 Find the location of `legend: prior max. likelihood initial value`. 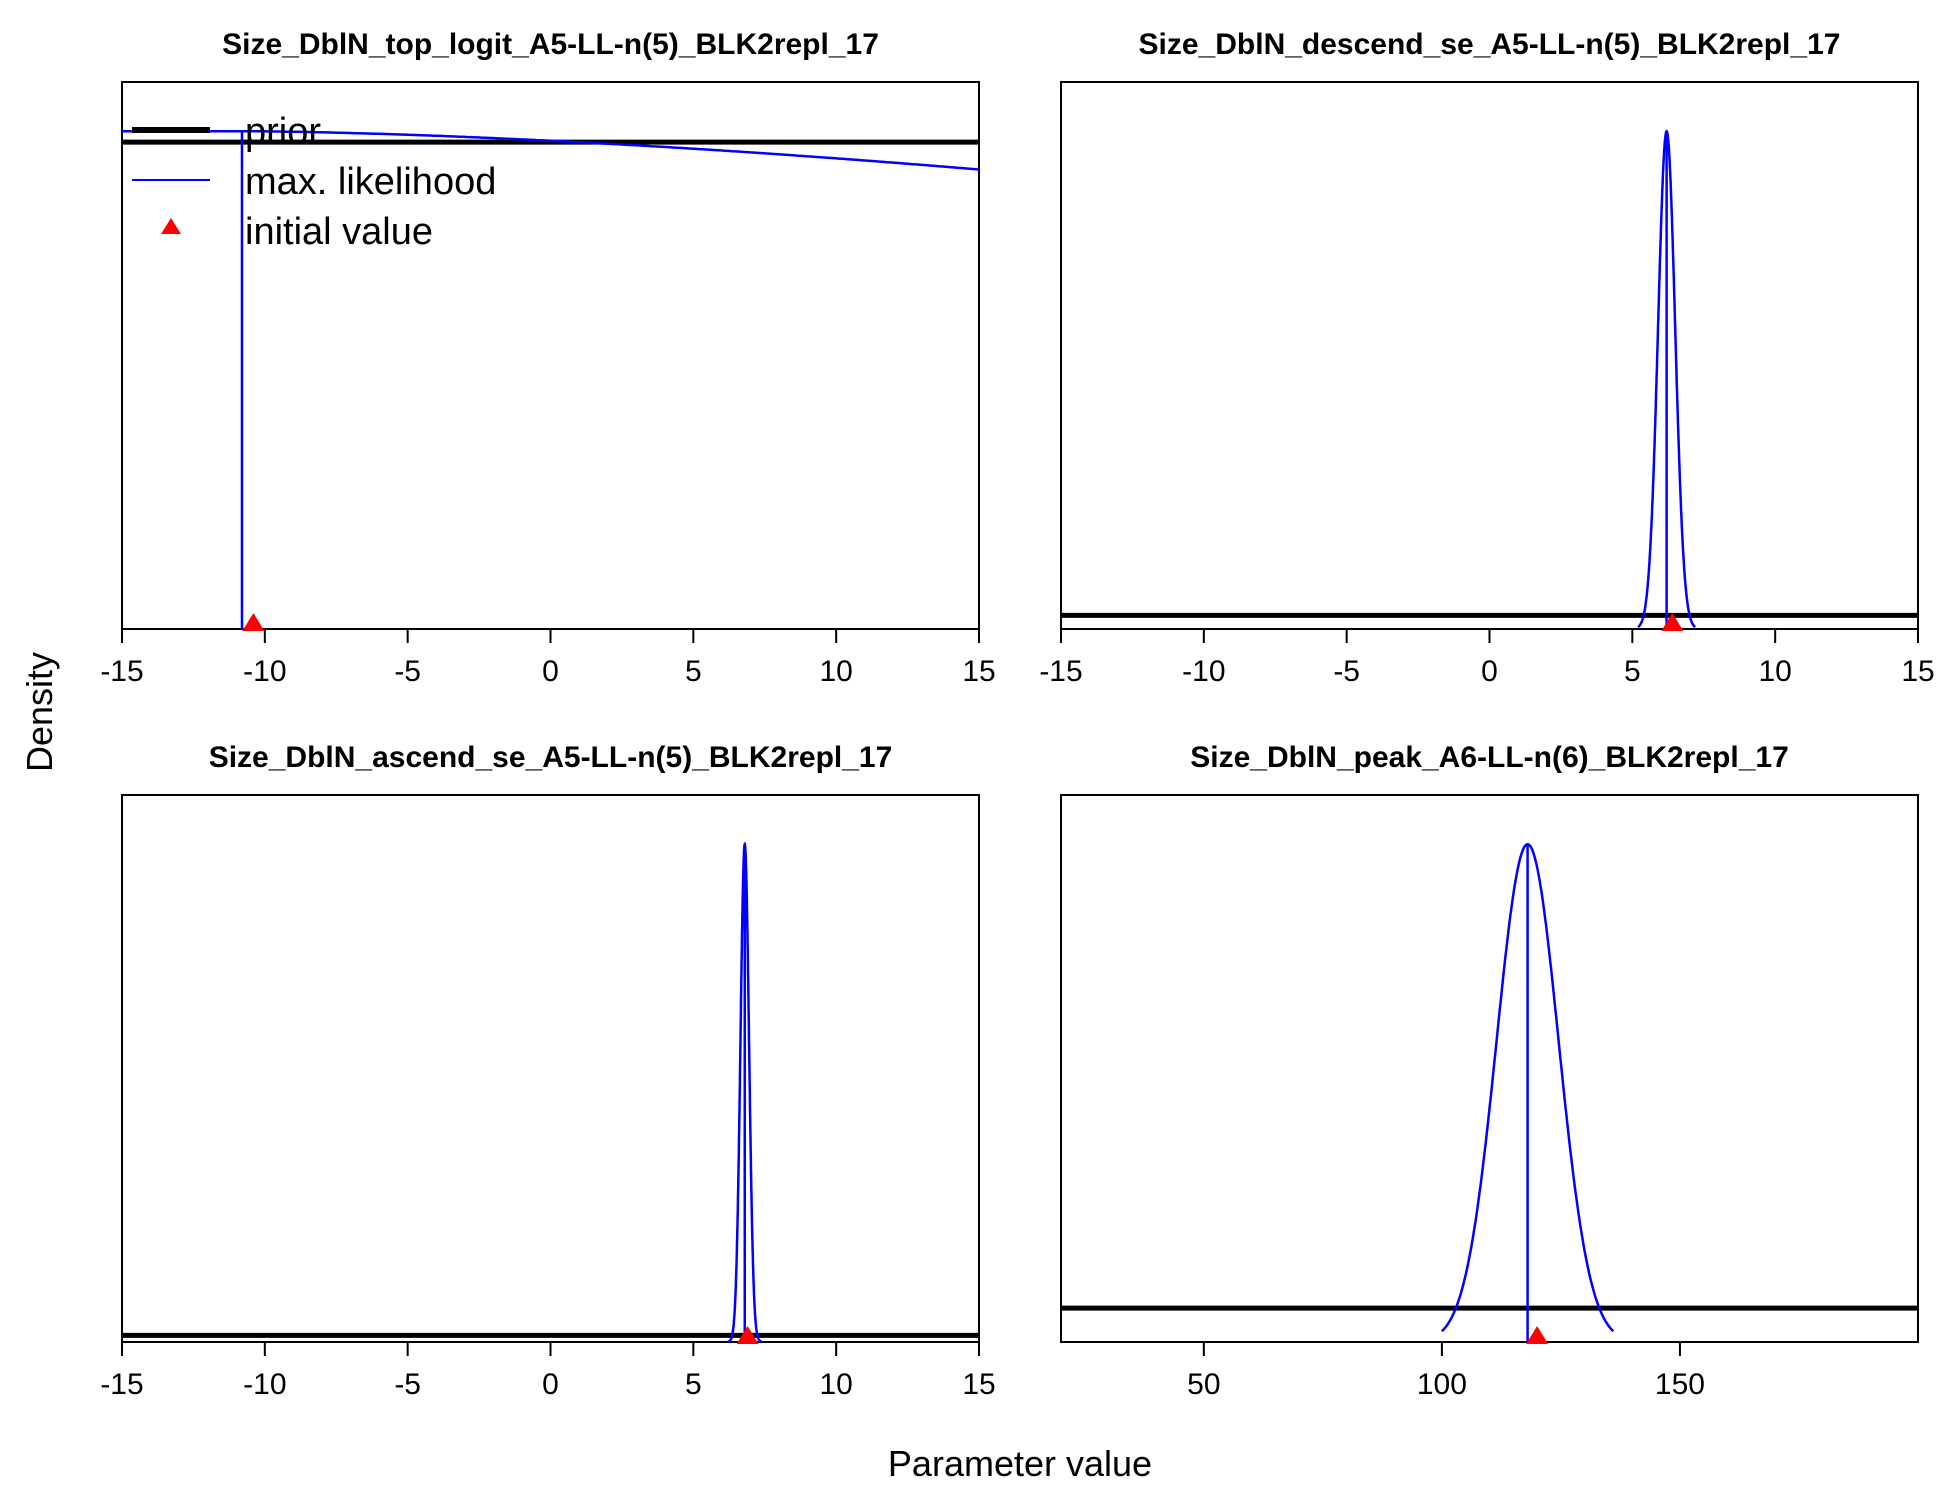

legend: prior max. likelihood initial value is located at coordinates (314, 182).